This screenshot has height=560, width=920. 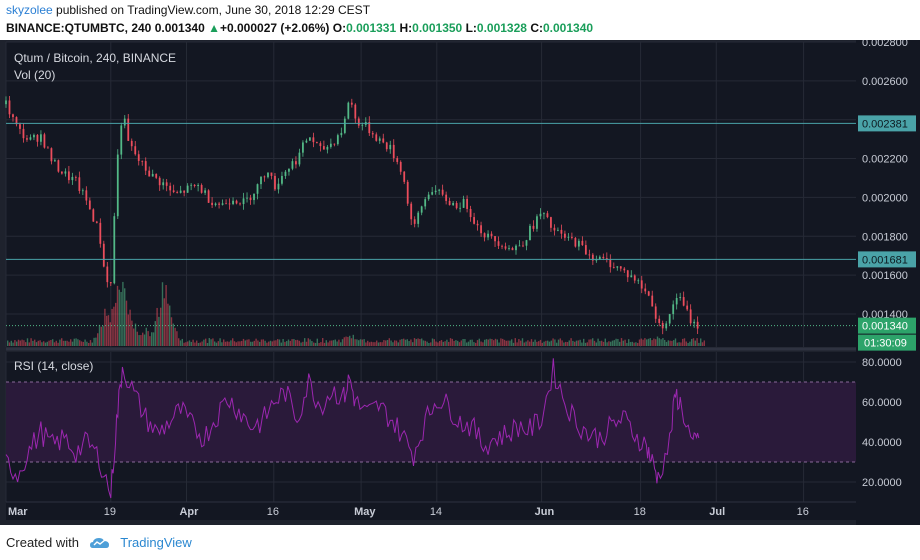 What do you see at coordinates (536, 28) in the screenshot?
I see `close-label: C:` at bounding box center [536, 28].